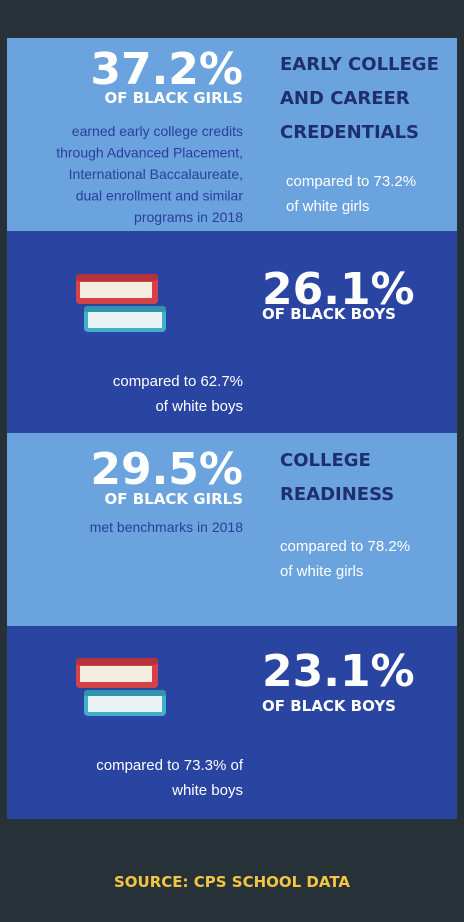 This screenshot has width=464, height=922. I want to click on stat-value: 29.5%, so click(166, 469).